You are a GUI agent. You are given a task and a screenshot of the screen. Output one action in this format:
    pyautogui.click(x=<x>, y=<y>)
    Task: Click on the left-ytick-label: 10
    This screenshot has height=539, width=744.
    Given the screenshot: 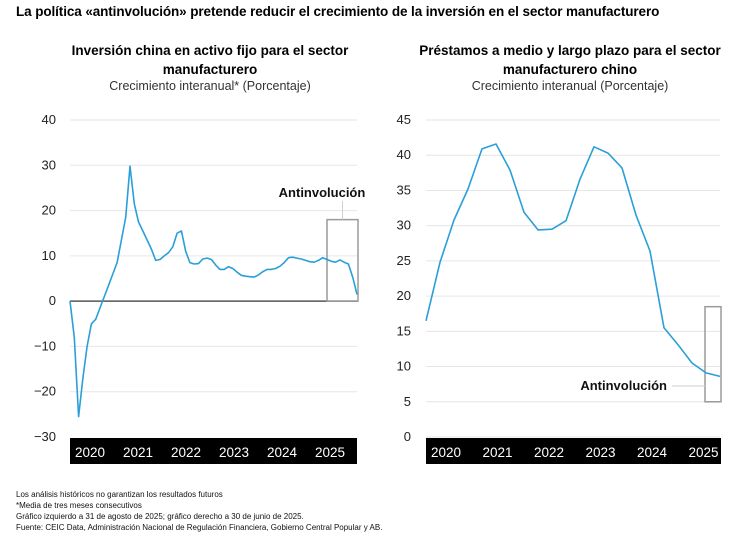 What is the action you would take?
    pyautogui.click(x=49, y=255)
    